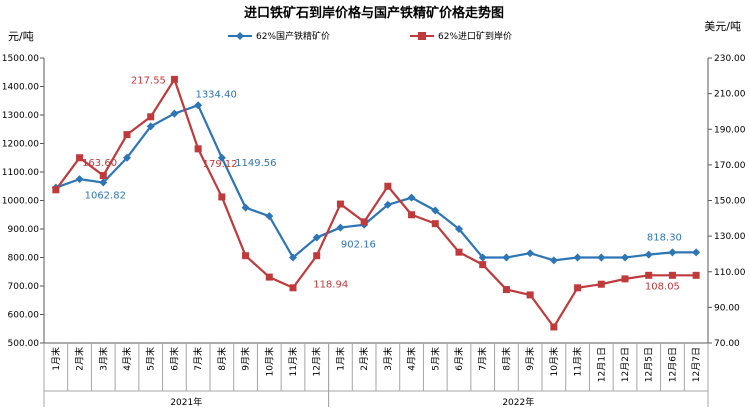  I want to click on x-tick-label: 11月末, so click(578, 361).